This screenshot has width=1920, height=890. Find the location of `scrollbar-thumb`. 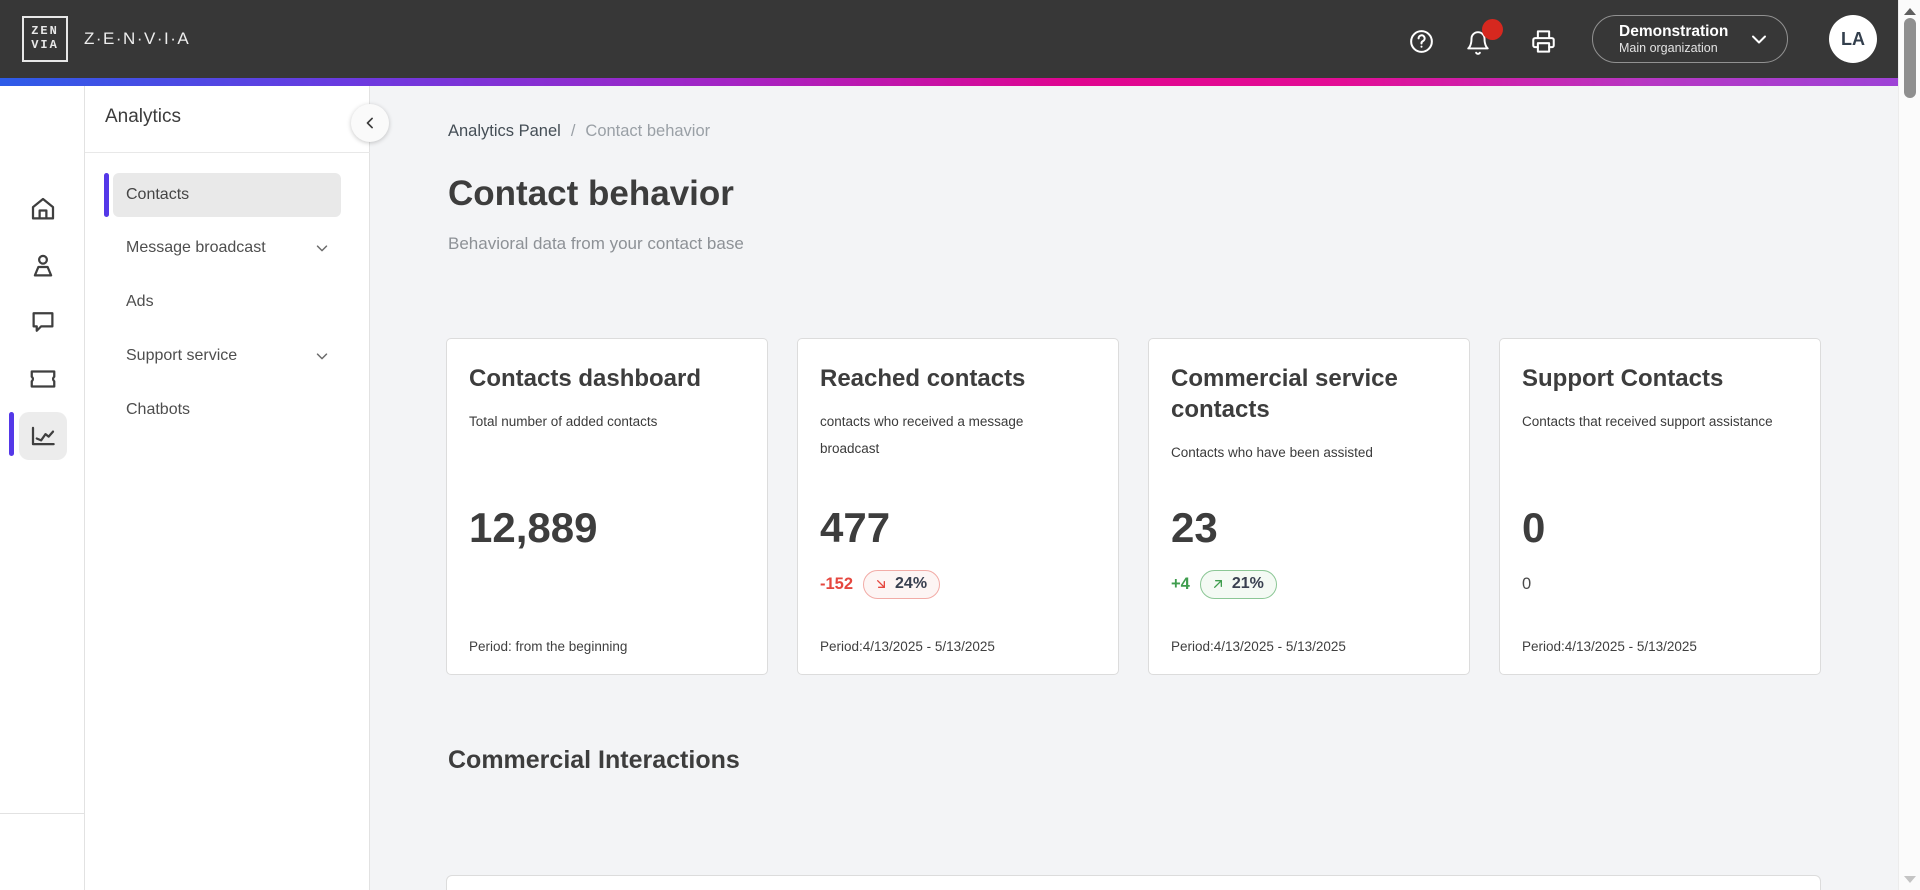

scrollbar-thumb is located at coordinates (1910, 58).